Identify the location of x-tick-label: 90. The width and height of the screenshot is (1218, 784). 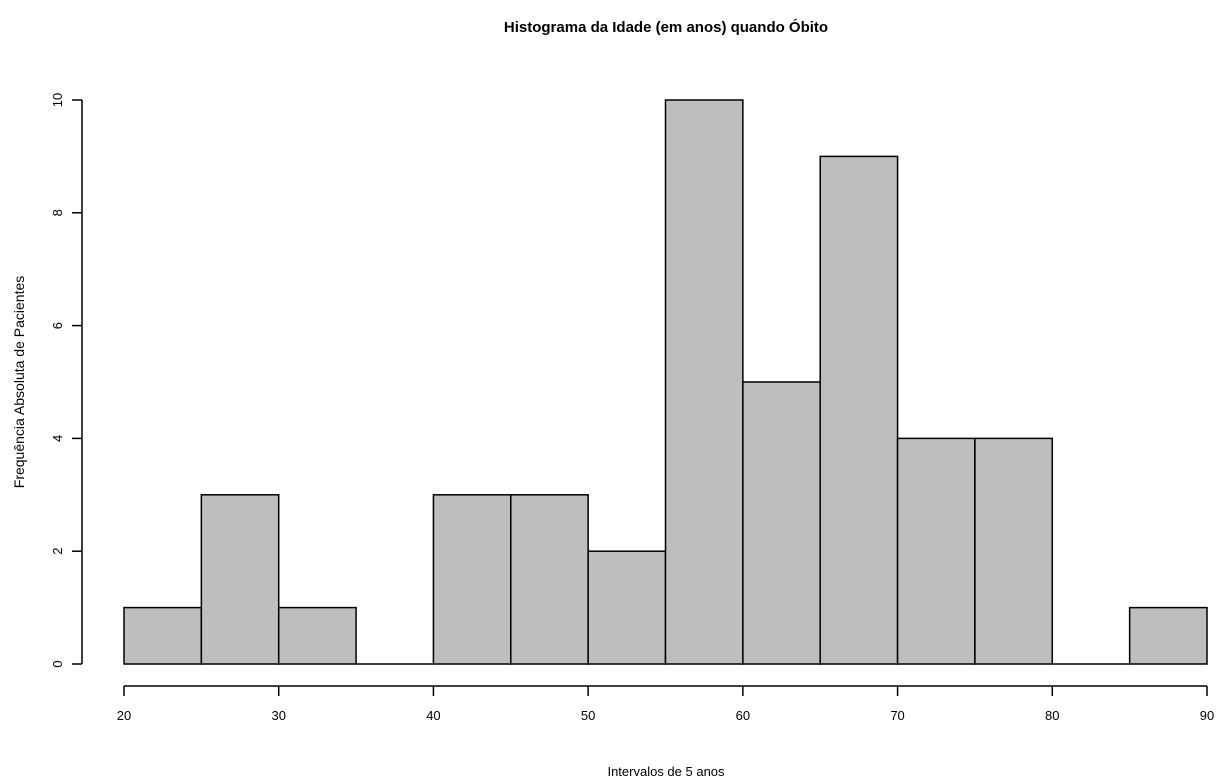
(1207, 715).